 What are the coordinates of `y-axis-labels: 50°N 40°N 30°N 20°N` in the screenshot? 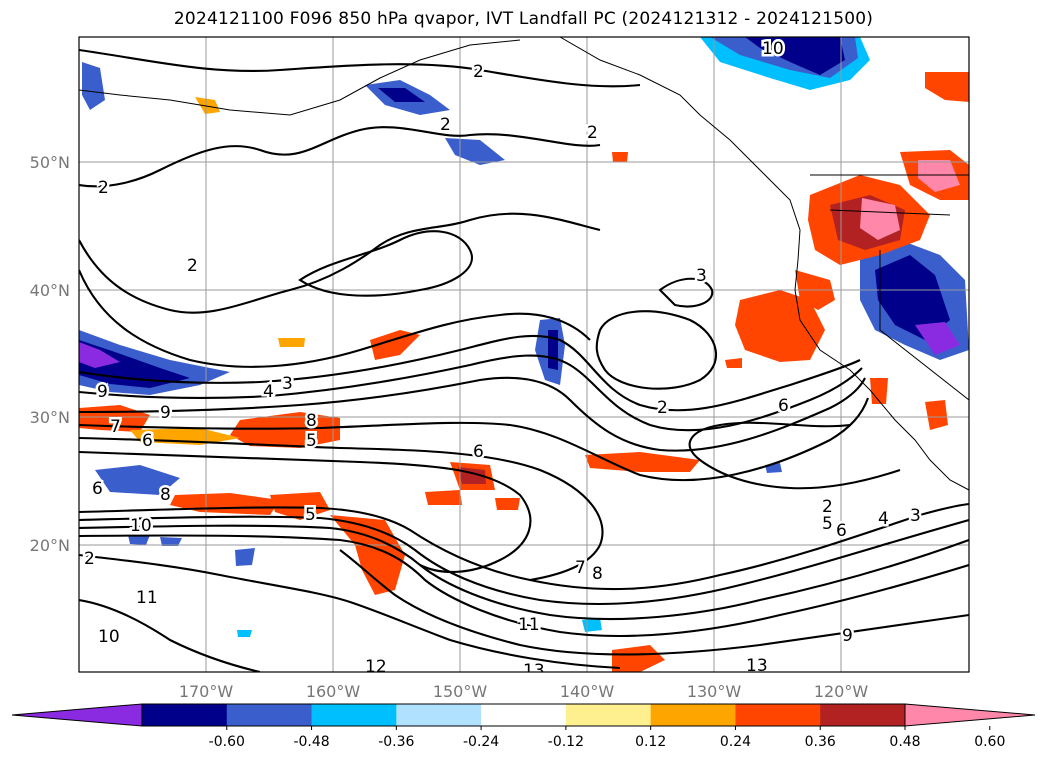 It's located at (50, 354).